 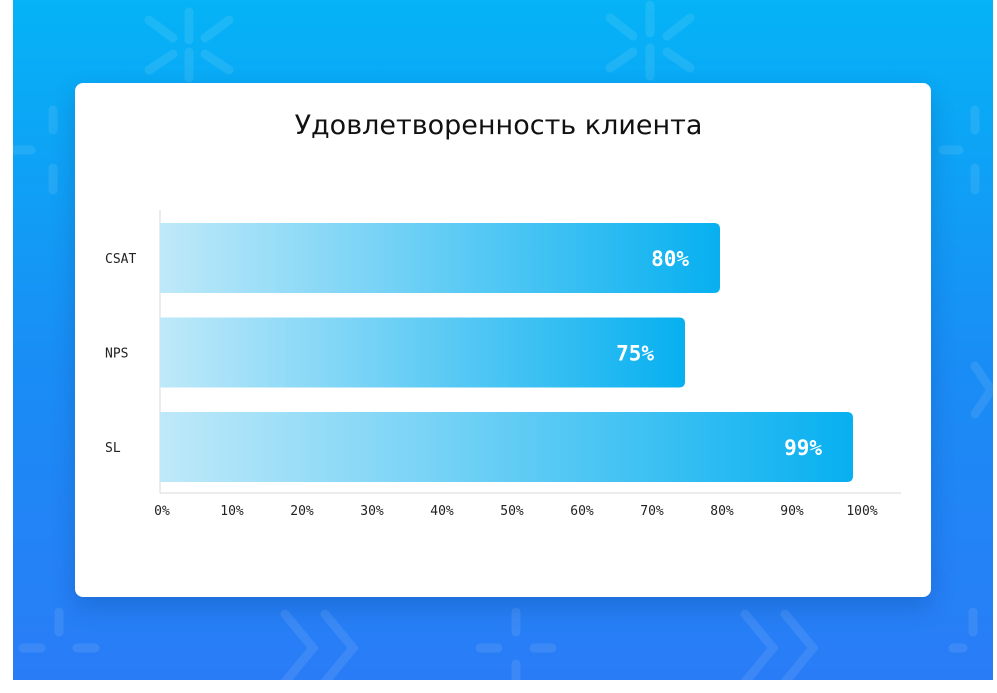 What do you see at coordinates (302, 511) in the screenshot?
I see `x-tick-label: 20%` at bounding box center [302, 511].